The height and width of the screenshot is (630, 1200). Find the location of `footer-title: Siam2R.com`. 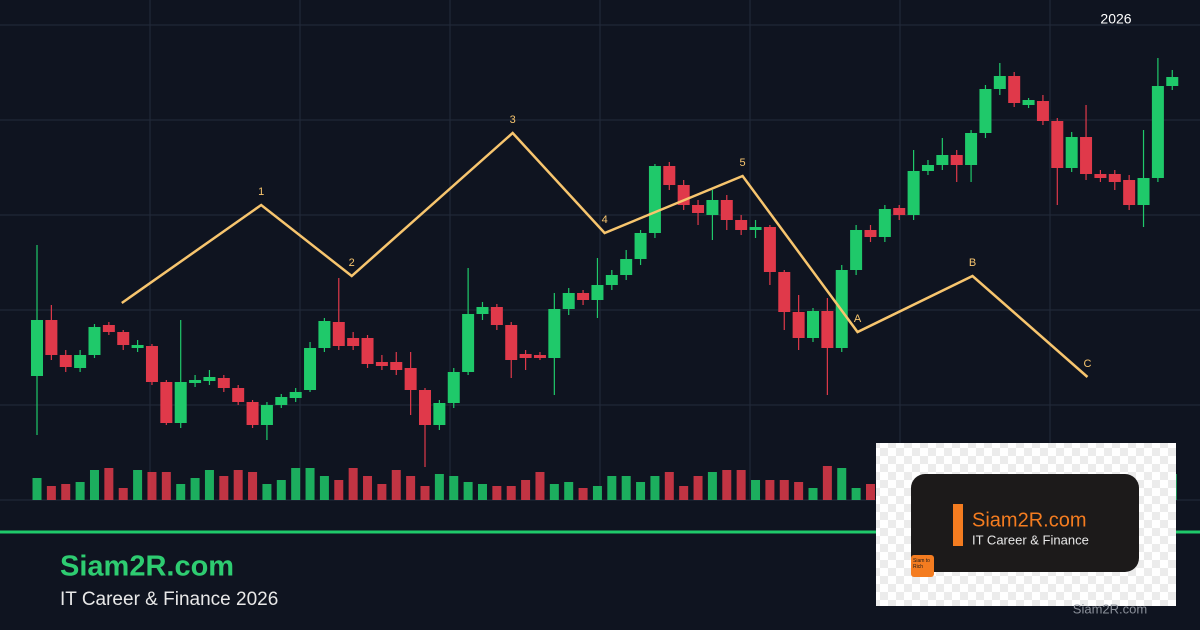

footer-title: Siam2R.com is located at coordinates (147, 567).